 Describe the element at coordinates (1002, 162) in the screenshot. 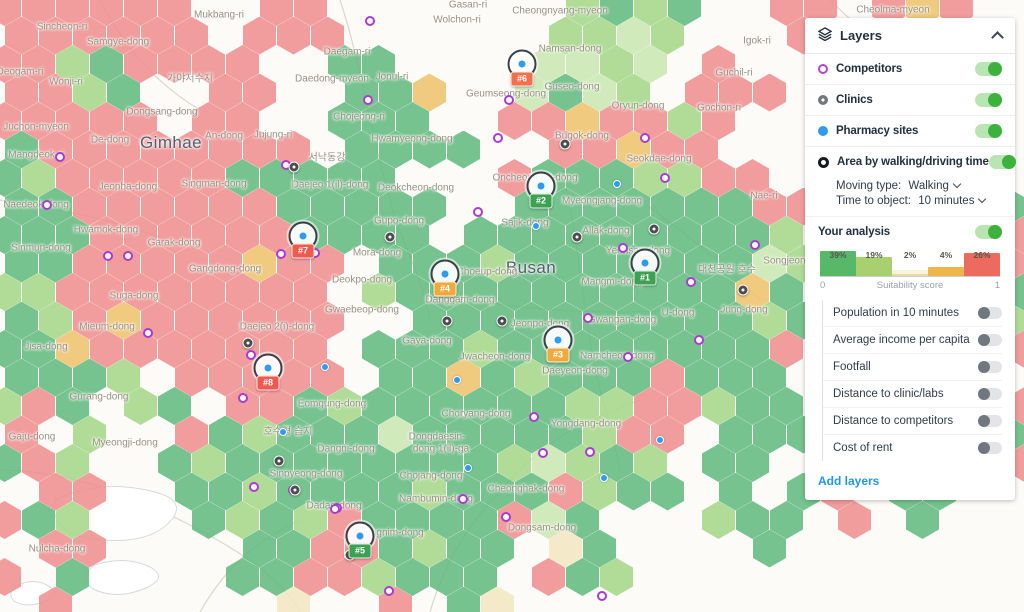

I see `toggle-area-time` at that location.